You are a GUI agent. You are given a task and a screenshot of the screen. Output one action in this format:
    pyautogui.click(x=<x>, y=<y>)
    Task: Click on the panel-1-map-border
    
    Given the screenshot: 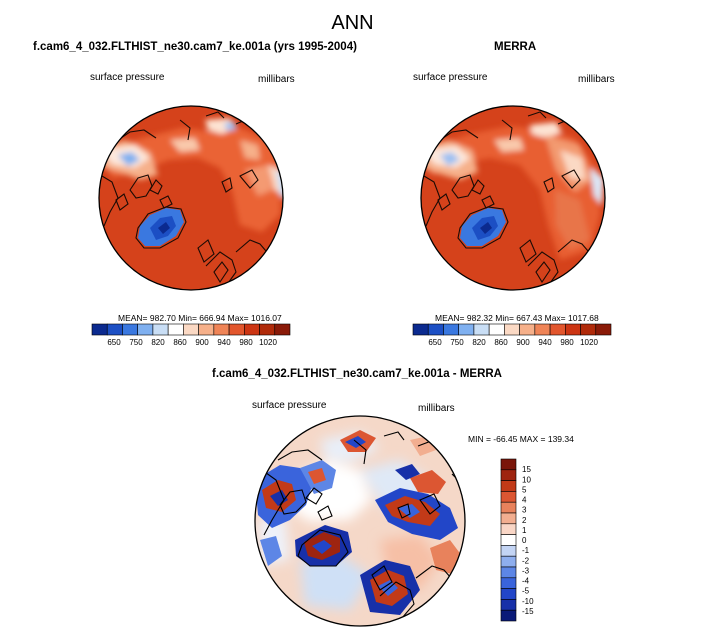 What is the action you would take?
    pyautogui.click(x=191, y=198)
    